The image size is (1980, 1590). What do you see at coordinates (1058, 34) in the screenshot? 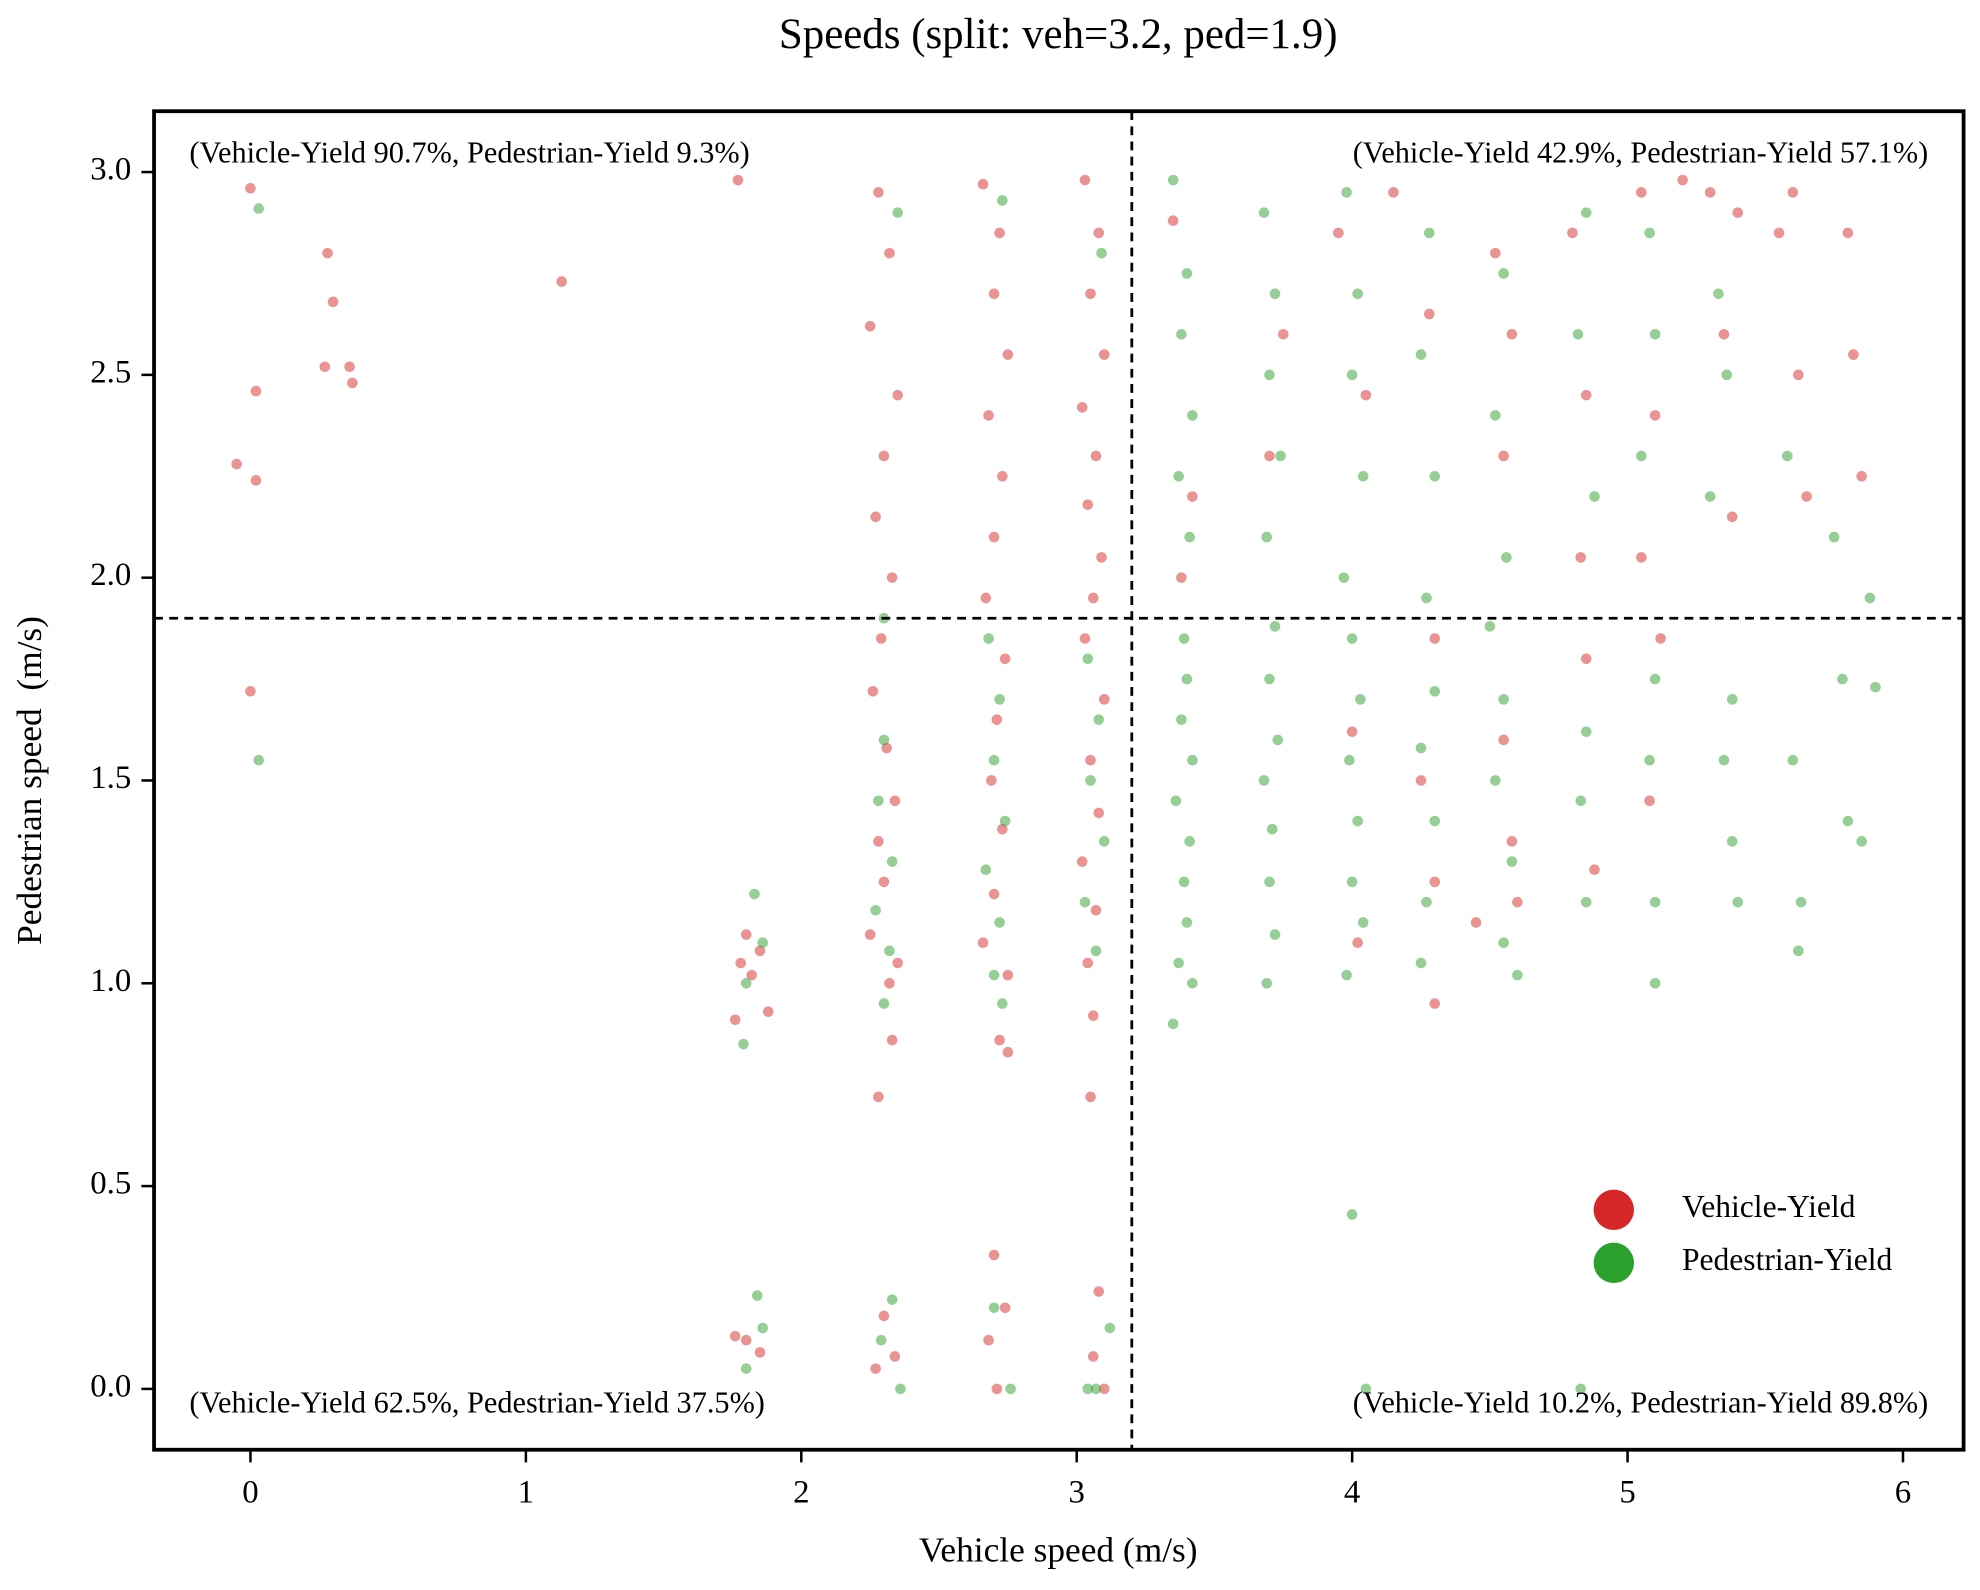
I see `chart-title: Speeds (split: veh=3.2, ped=1.9)` at bounding box center [1058, 34].